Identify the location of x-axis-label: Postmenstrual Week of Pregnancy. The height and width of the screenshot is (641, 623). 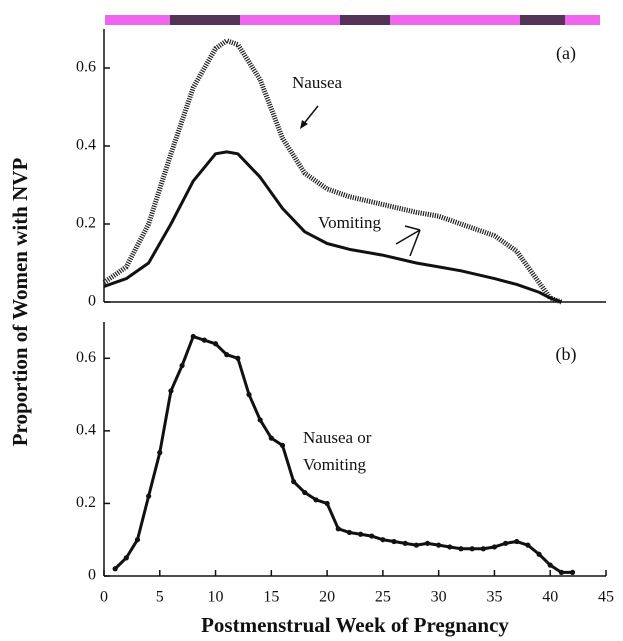
(355, 625).